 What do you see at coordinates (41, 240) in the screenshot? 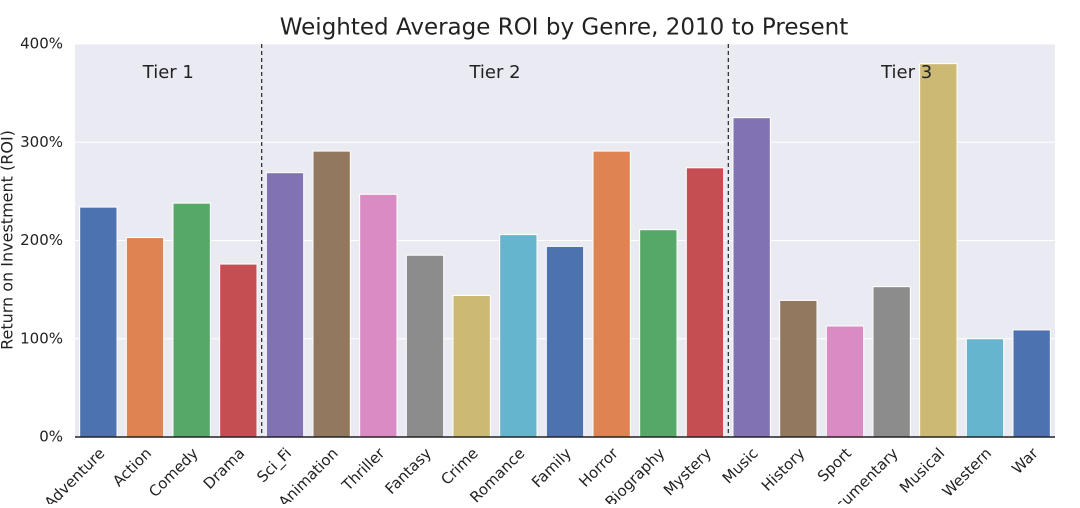
I see `y-tick-label: 200%` at bounding box center [41, 240].